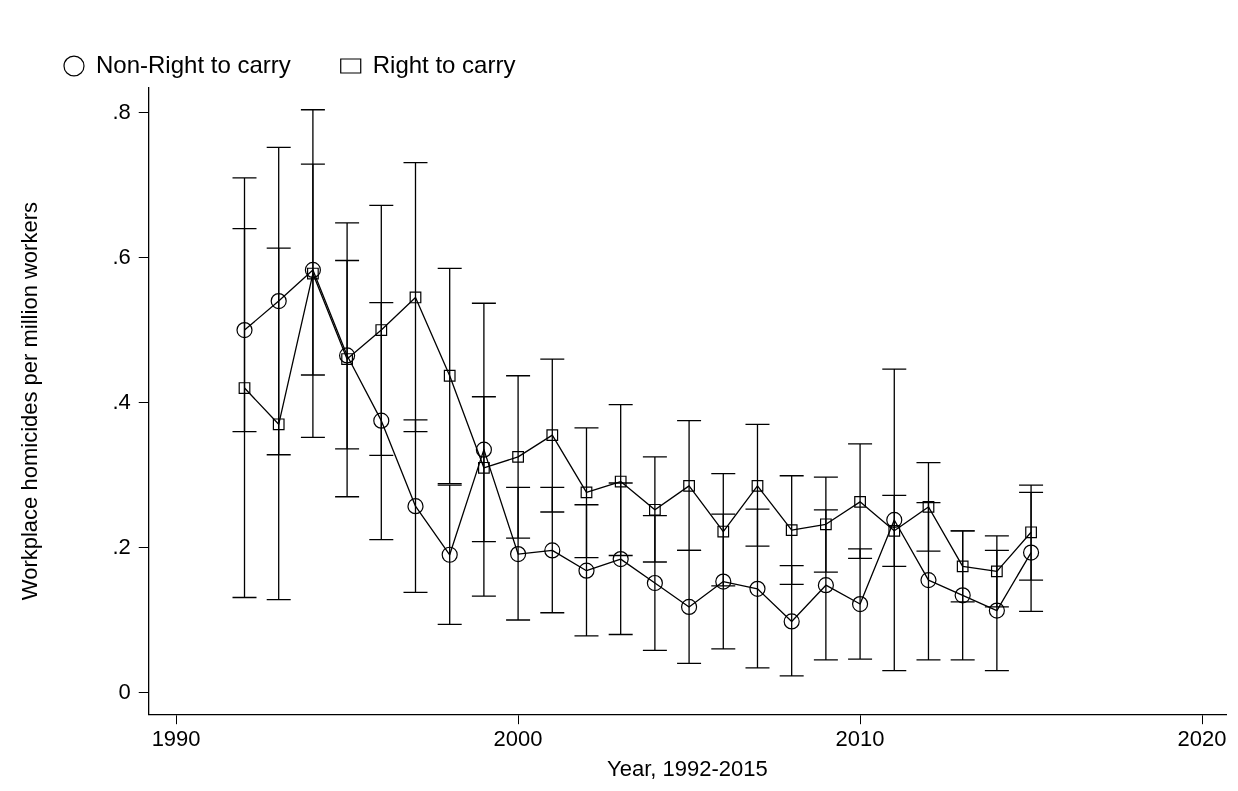  Describe the element at coordinates (444, 64) in the screenshot. I see `legend-label: Right to carry` at that location.